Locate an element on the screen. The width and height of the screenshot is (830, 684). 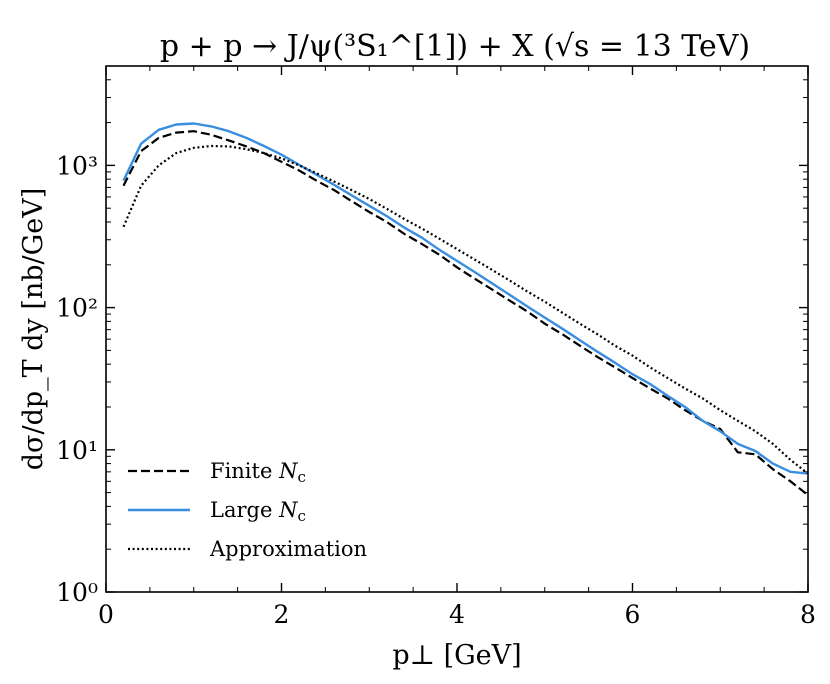
legend-label: Finite Nc is located at coordinates (258, 472).